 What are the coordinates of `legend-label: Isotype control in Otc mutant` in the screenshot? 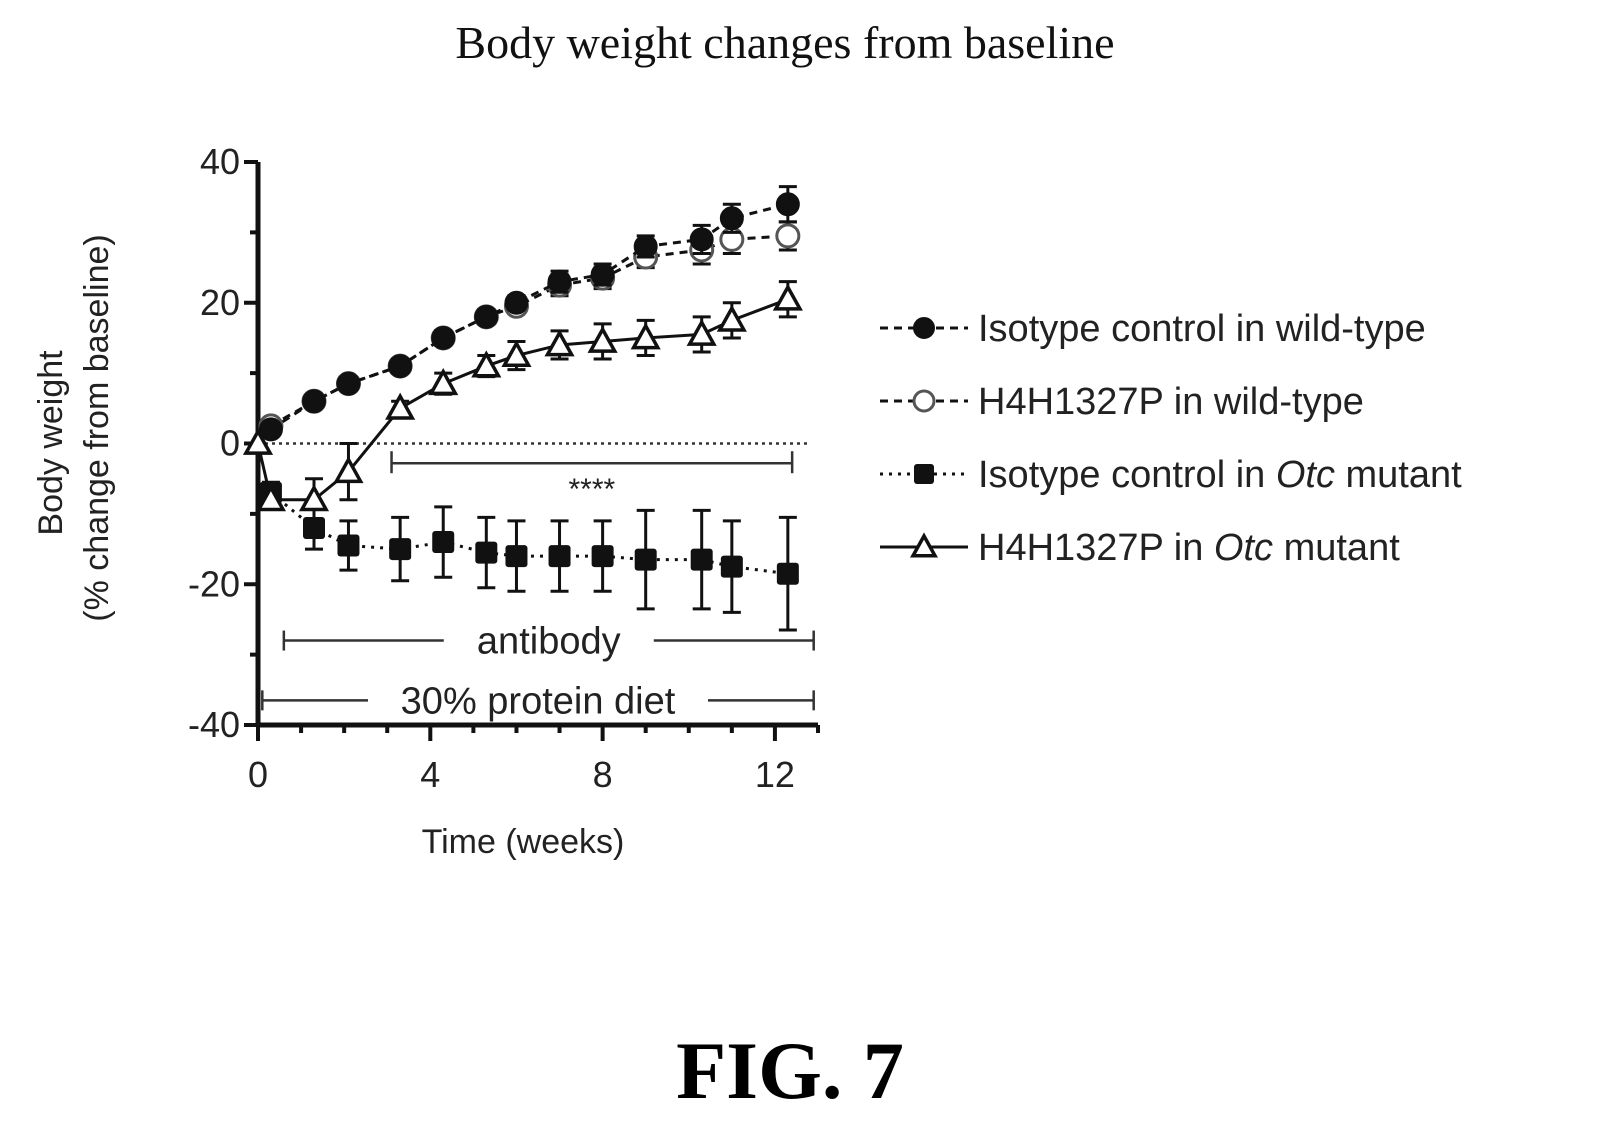 It's located at (1220, 475).